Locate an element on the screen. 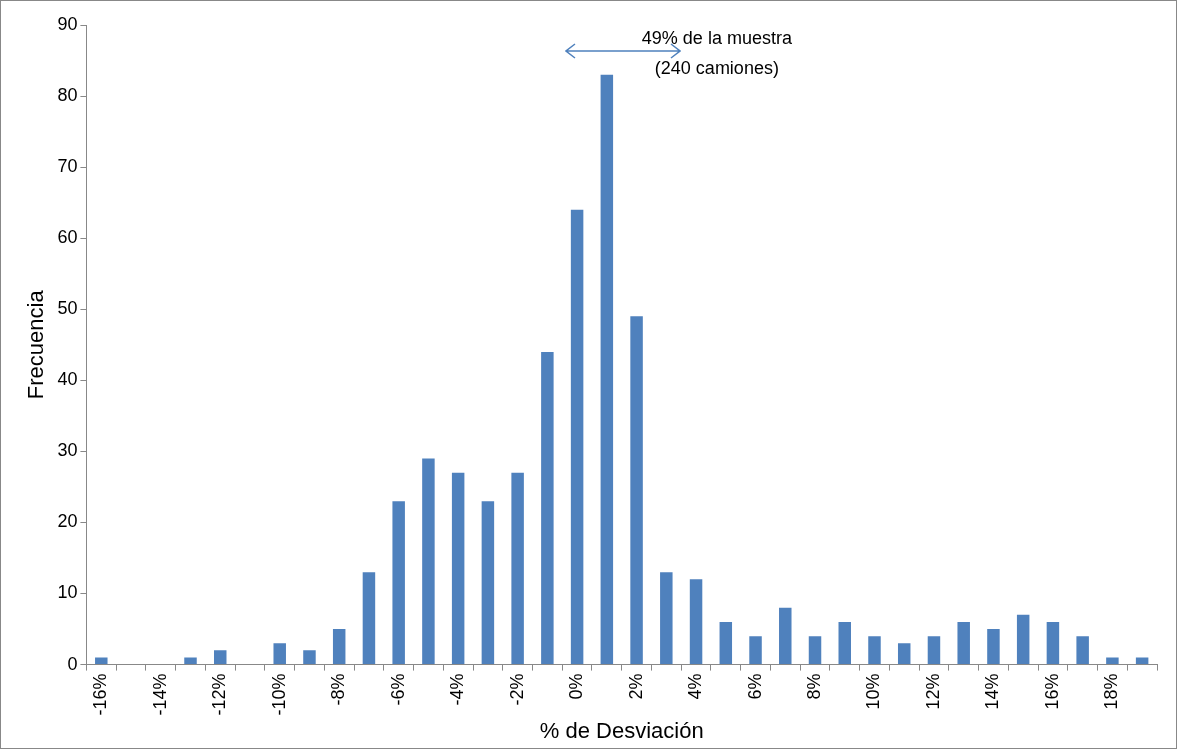  y-tick-label: 70 is located at coordinates (67, 166).